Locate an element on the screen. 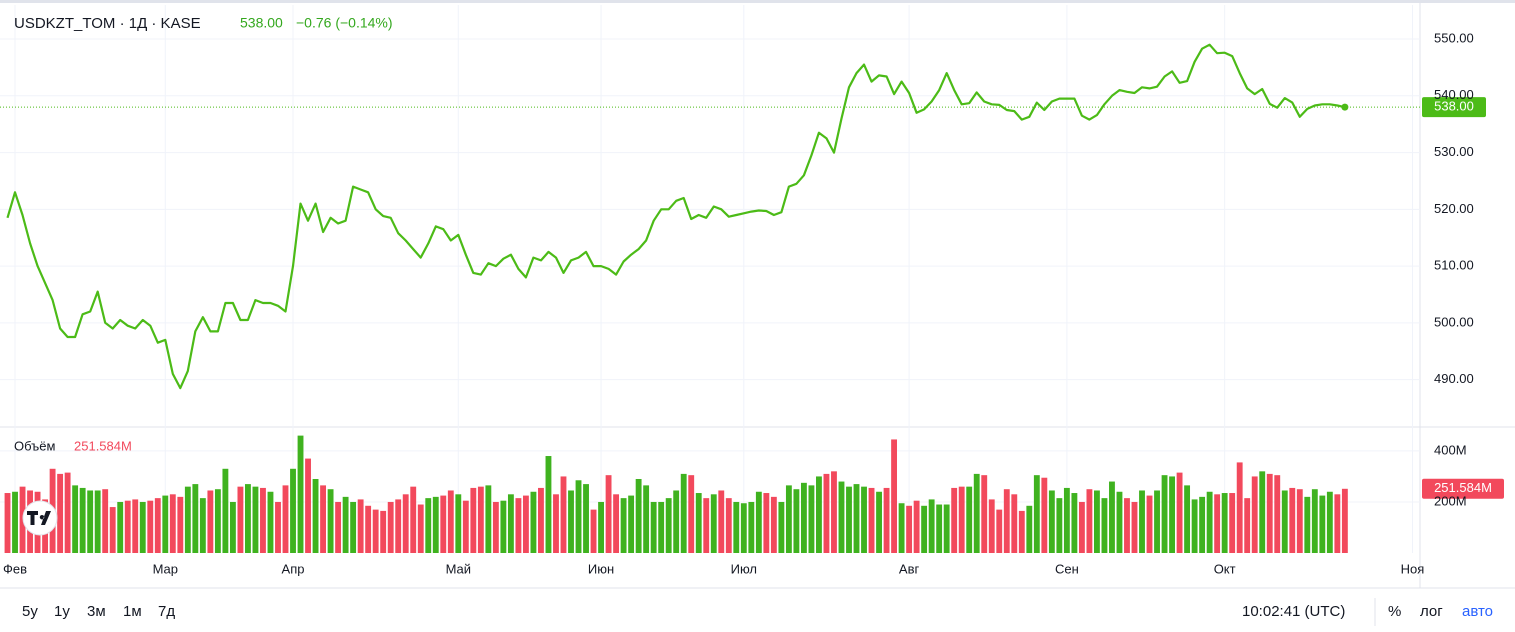 Image resolution: width=1515 pixels, height=632 pixels. range-button: 1y is located at coordinates (62, 611).